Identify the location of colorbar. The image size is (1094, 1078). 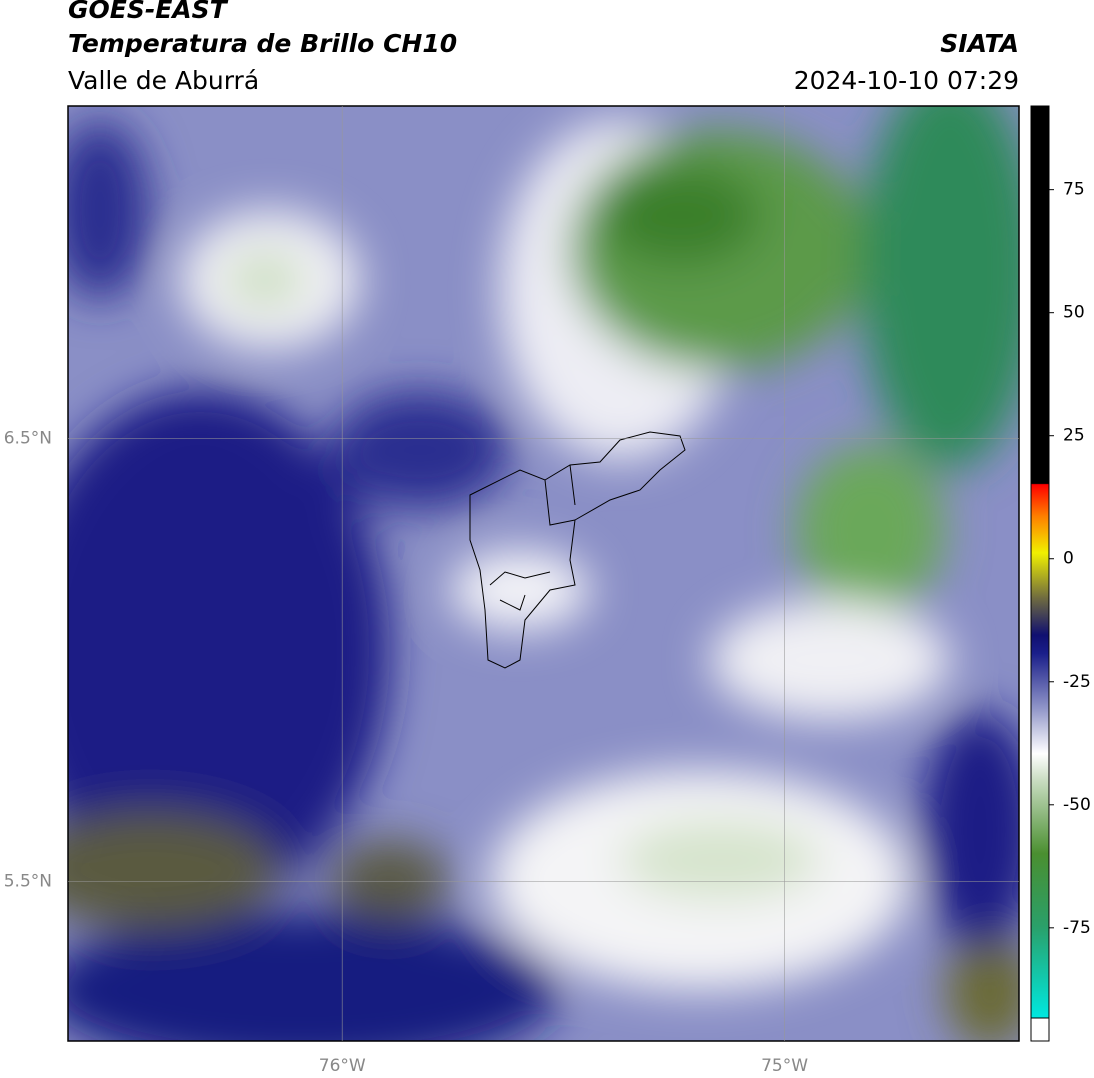
(1040, 562).